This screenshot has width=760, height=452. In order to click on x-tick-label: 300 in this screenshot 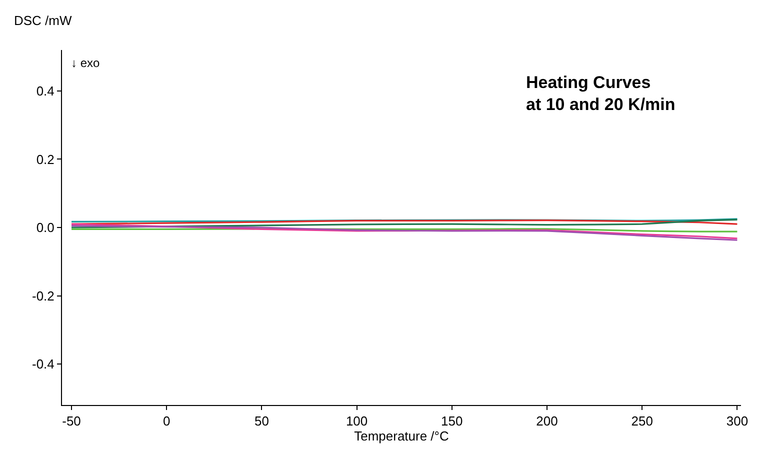, I will do `click(737, 421)`.